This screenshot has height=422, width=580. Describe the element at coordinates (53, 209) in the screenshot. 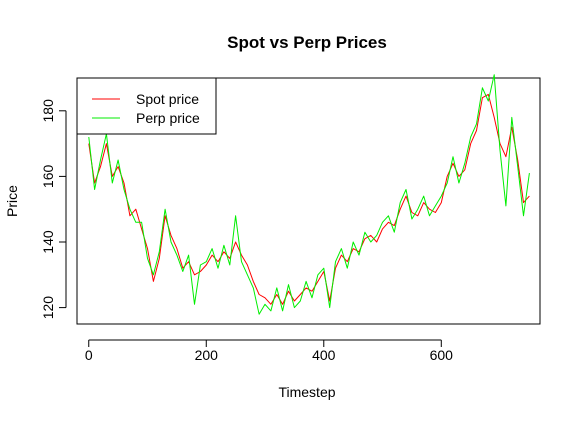

I see `y-axis: 120 140 160 180` at that location.